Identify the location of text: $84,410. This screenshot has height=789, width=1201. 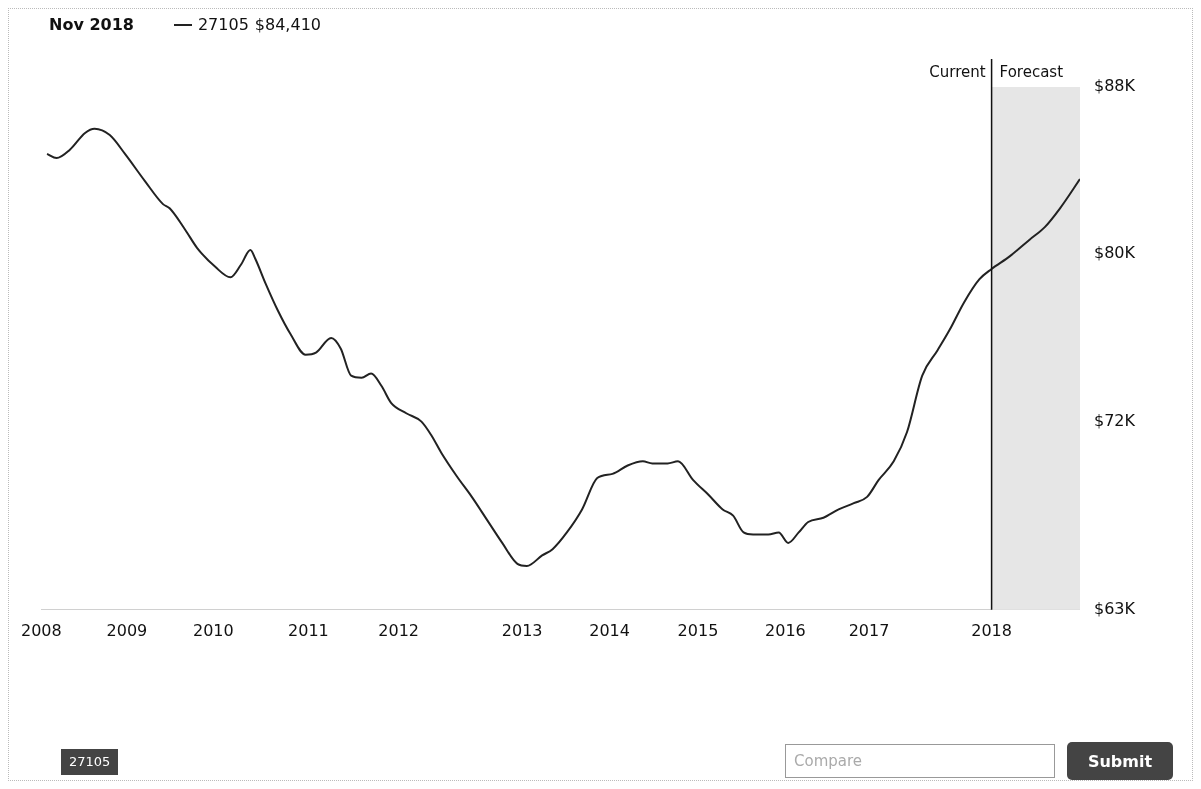
(287, 24).